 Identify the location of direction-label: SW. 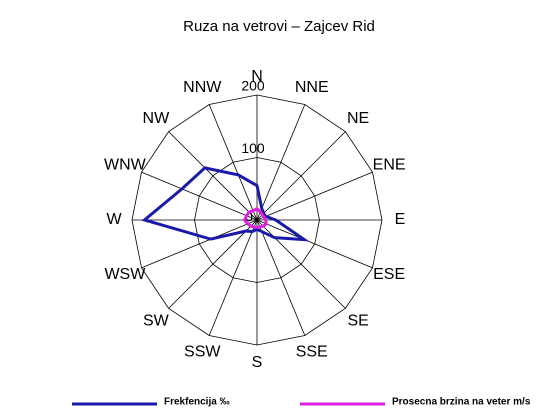
(156, 320).